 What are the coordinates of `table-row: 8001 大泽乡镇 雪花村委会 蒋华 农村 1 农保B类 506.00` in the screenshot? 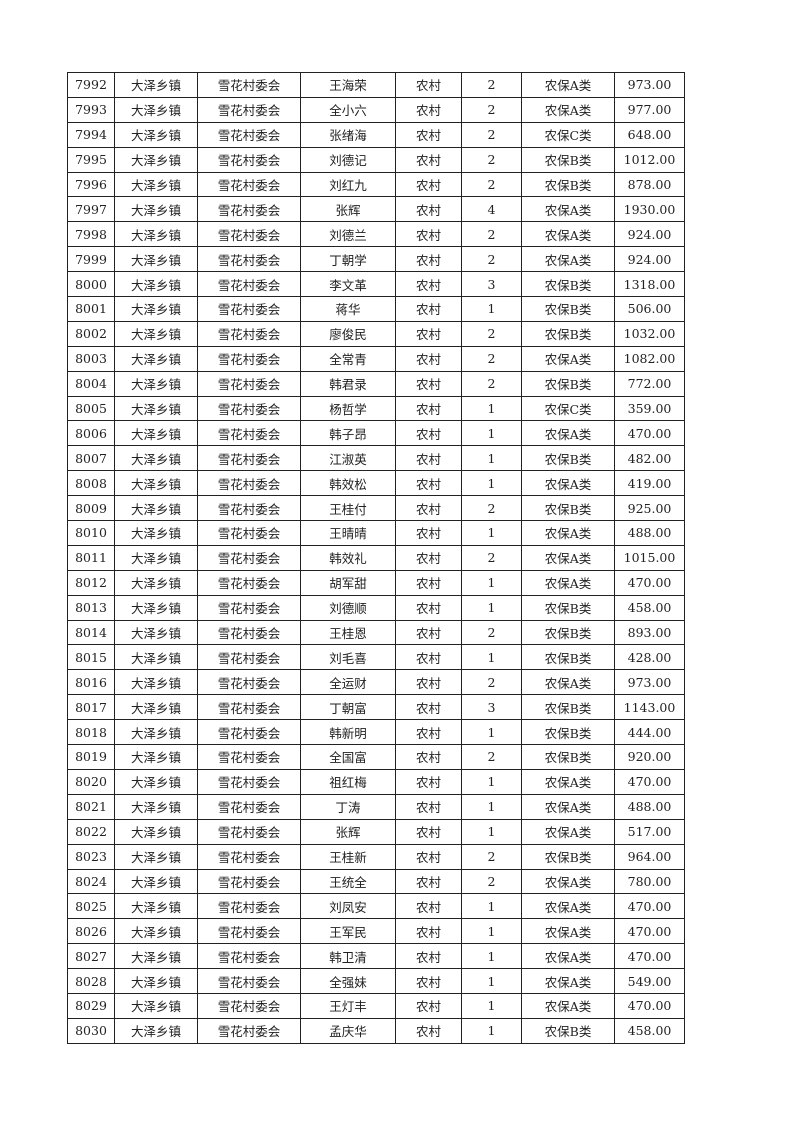 It's located at (376, 309).